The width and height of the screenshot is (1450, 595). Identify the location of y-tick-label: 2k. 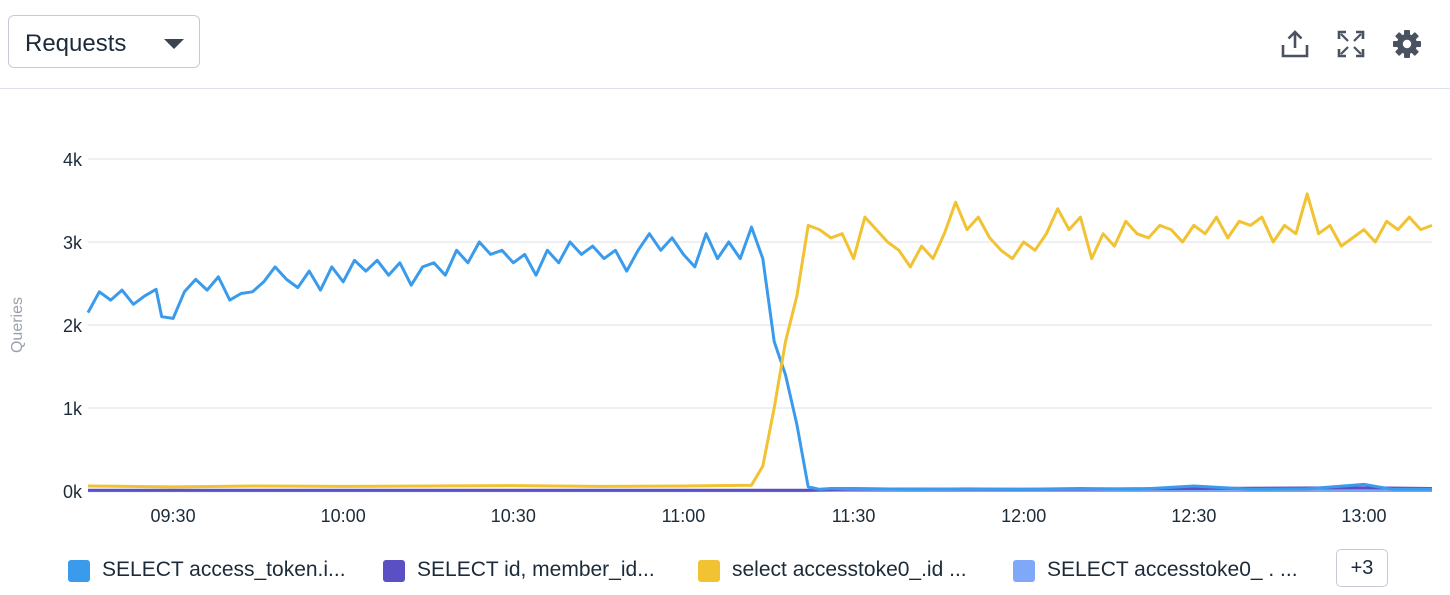
(73, 326).